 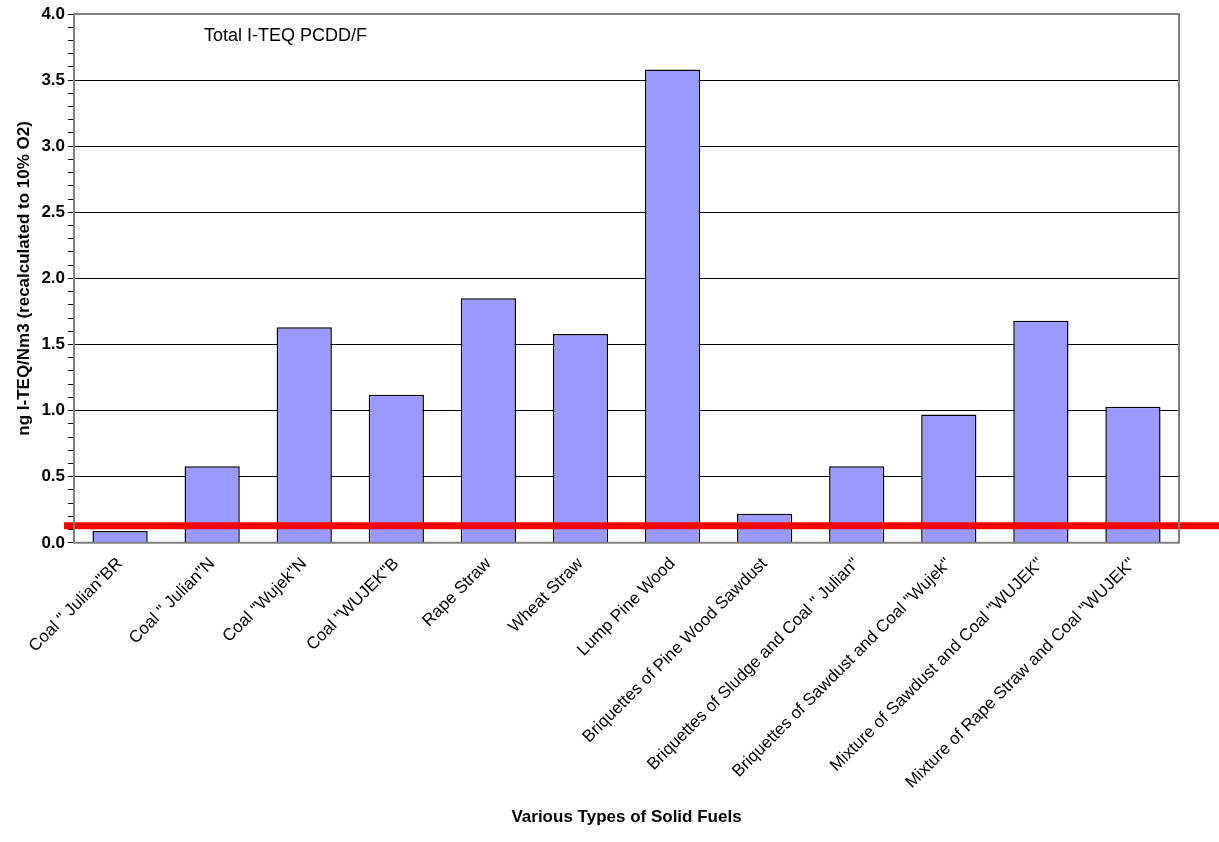 What do you see at coordinates (23, 278) in the screenshot?
I see `y-axis-title: ng I-TEQ/Nm3 (recalculated to 10% O2)` at bounding box center [23, 278].